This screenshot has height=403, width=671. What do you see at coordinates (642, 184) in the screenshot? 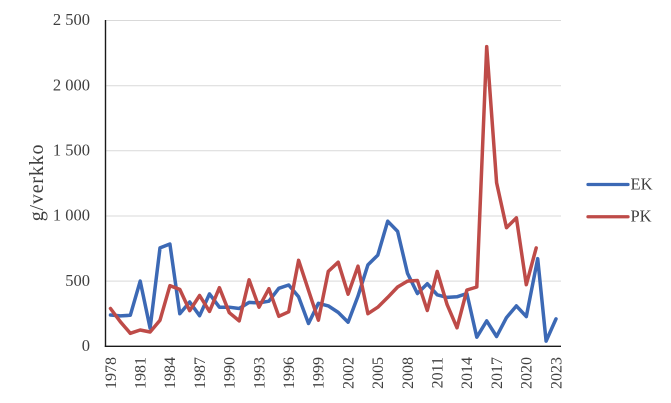
I see `svg-text: EK` at bounding box center [642, 184].